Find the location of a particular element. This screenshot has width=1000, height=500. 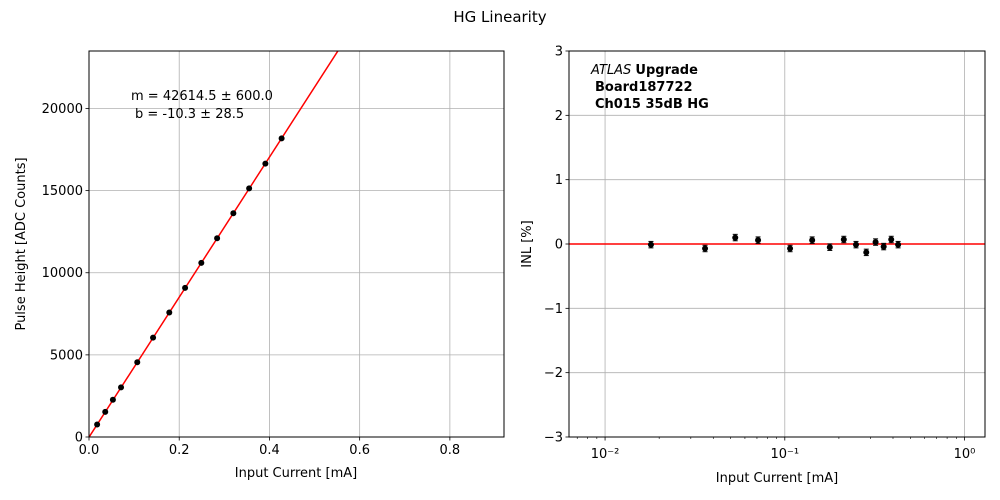

experiment-name: ATLAS is located at coordinates (610, 70).